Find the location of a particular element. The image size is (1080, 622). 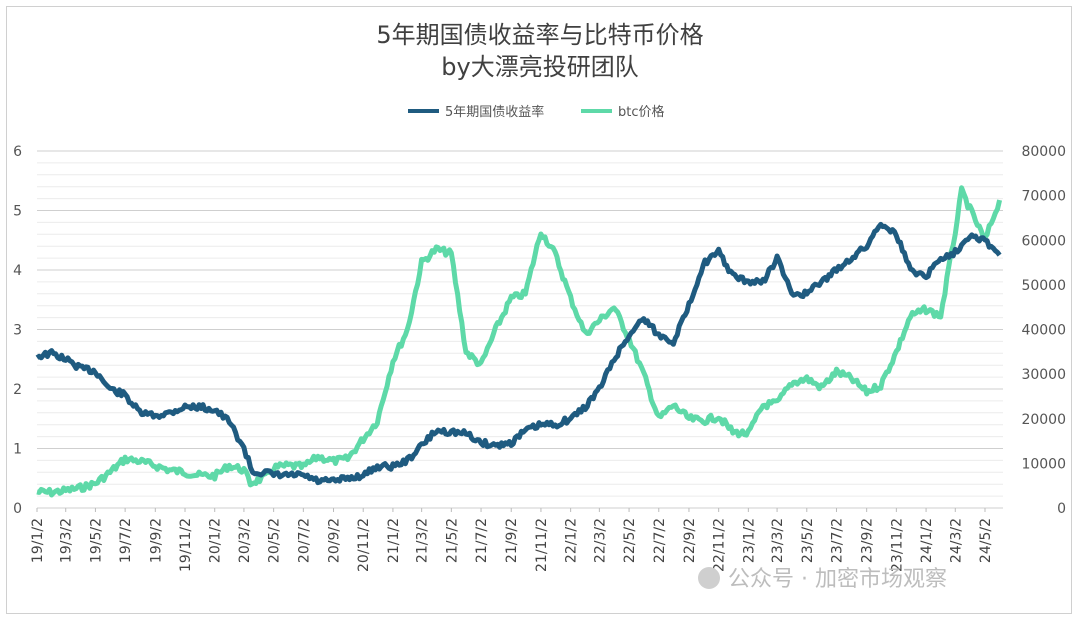

x-tick-label: 23/3/2 is located at coordinates (778, 540).